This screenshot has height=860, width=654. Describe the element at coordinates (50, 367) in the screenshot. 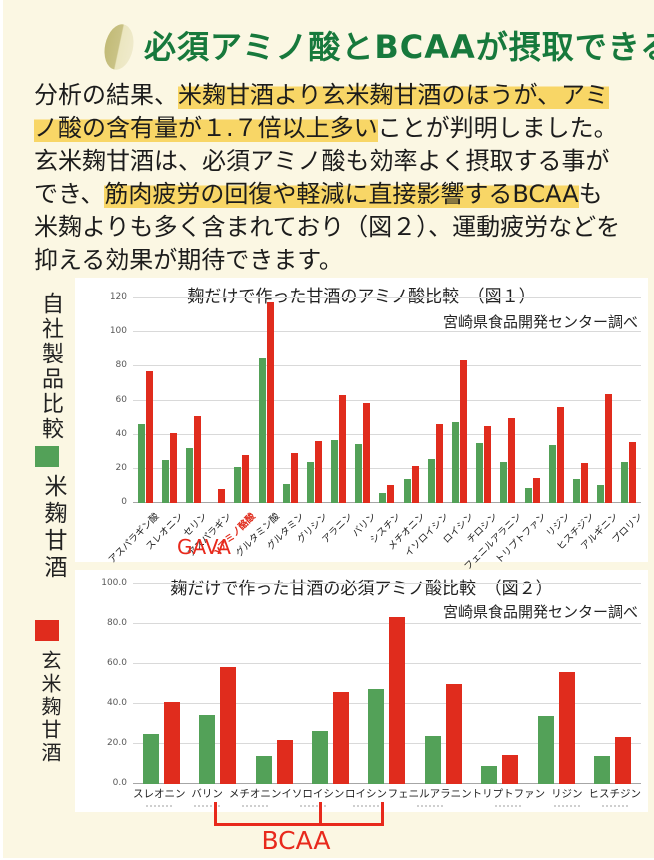

I see `sidebar-title: 自社製品比較` at that location.